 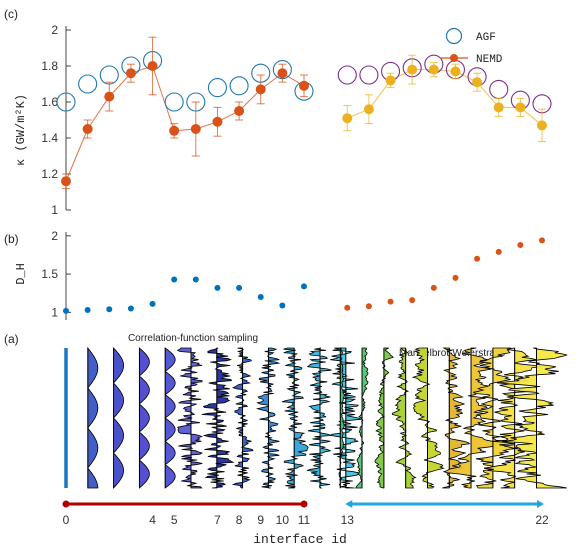 What do you see at coordinates (11, 239) in the screenshot?
I see `panel-label-b: (b)` at bounding box center [11, 239].